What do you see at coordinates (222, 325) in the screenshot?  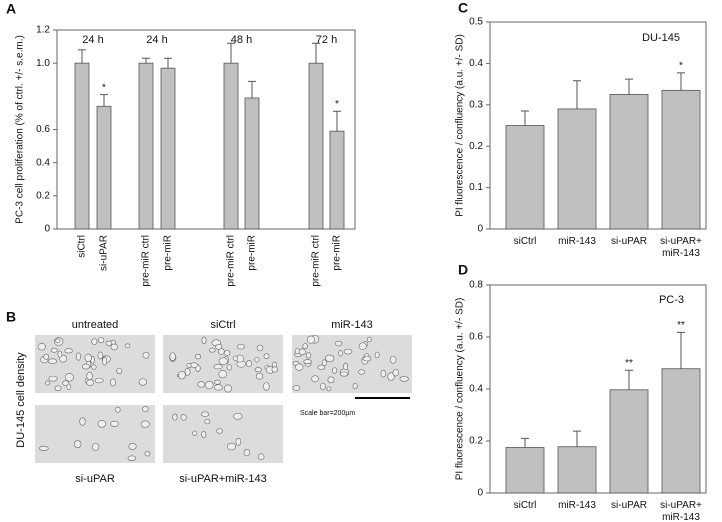 I see `image-label: siCtrl` at bounding box center [222, 325].